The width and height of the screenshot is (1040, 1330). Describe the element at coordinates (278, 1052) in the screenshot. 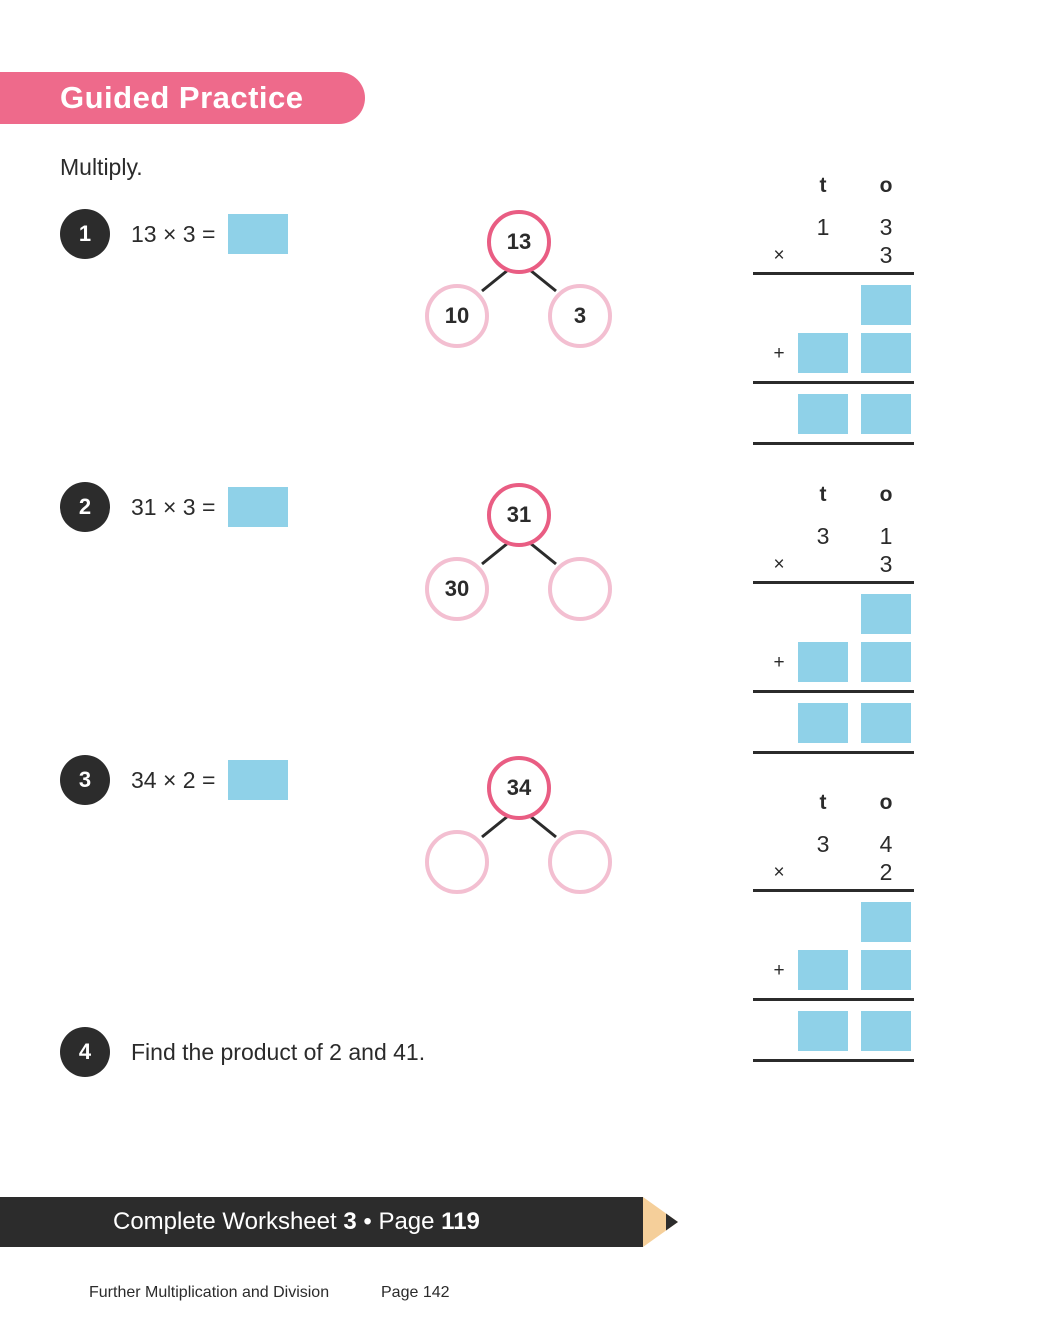

I see `question-4-text: Find the product of 2 and 41.` at that location.